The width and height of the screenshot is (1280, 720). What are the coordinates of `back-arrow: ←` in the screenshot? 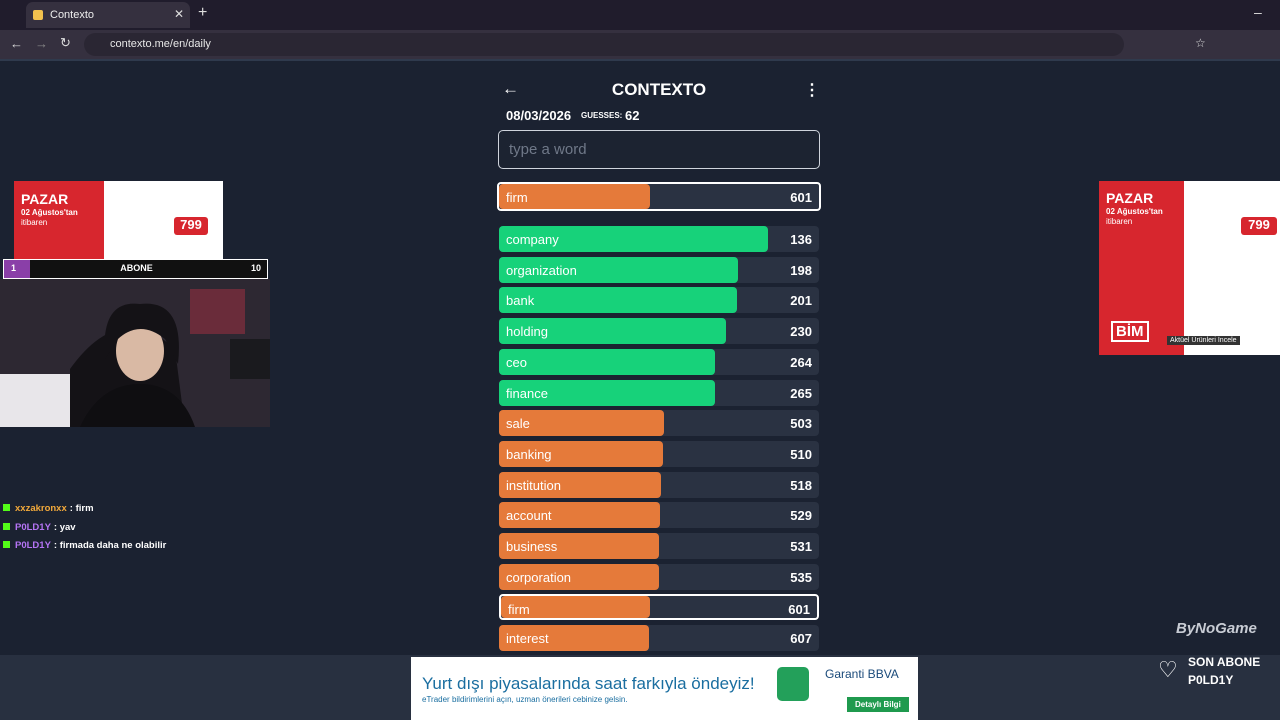 It's located at (510, 88).